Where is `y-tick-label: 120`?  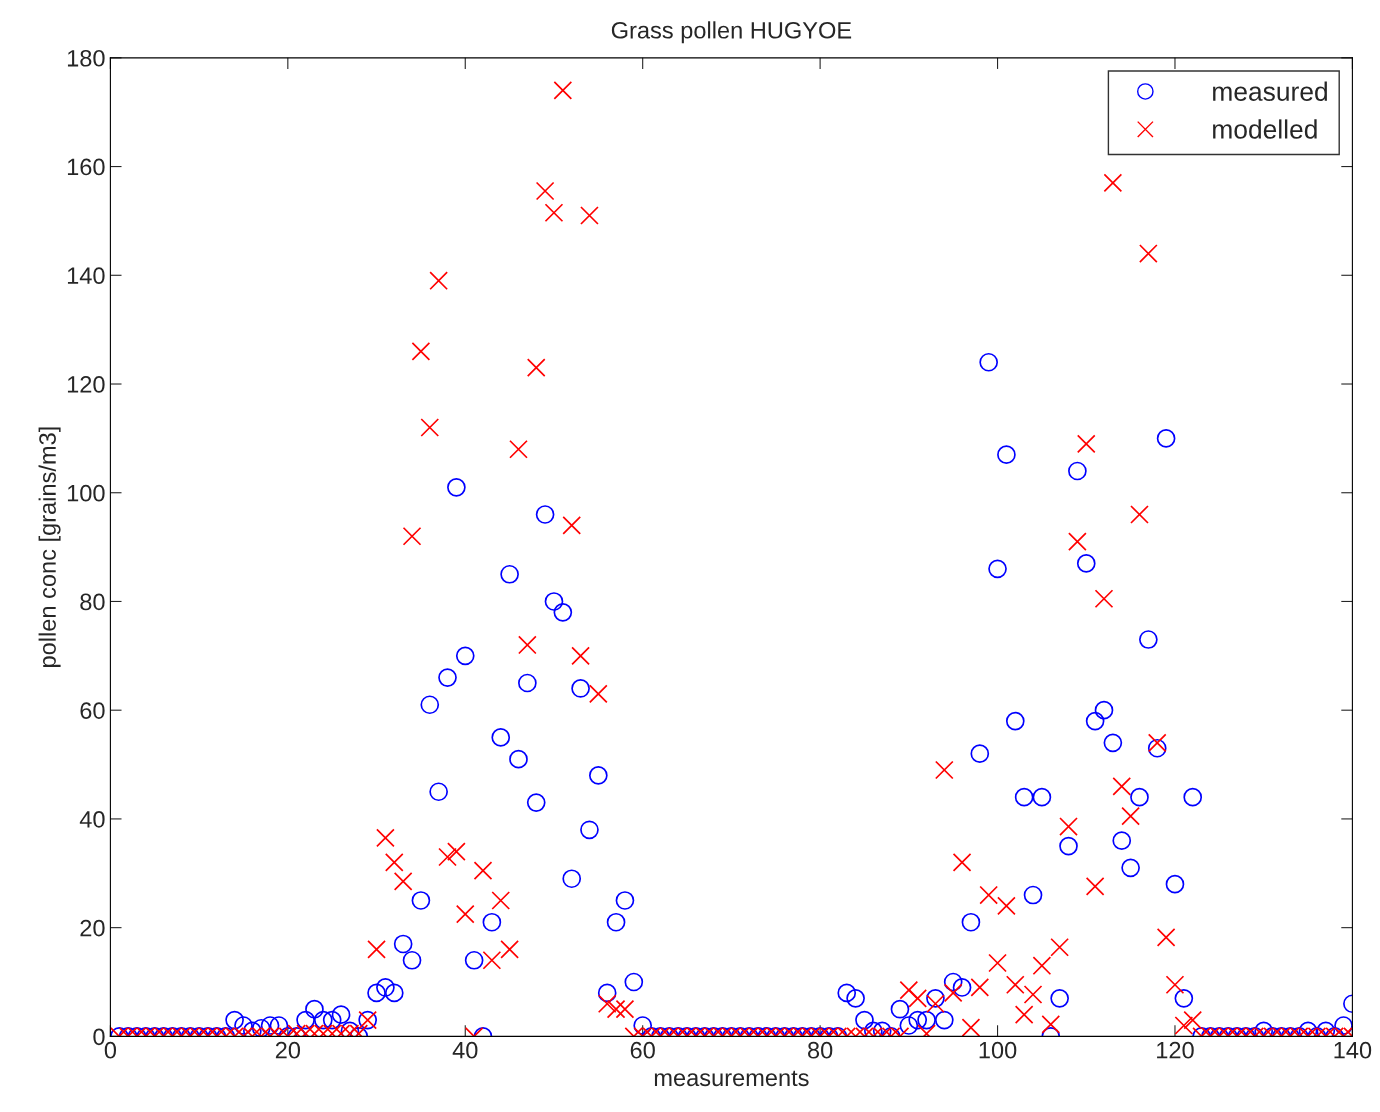
y-tick-label: 120 is located at coordinates (86, 384).